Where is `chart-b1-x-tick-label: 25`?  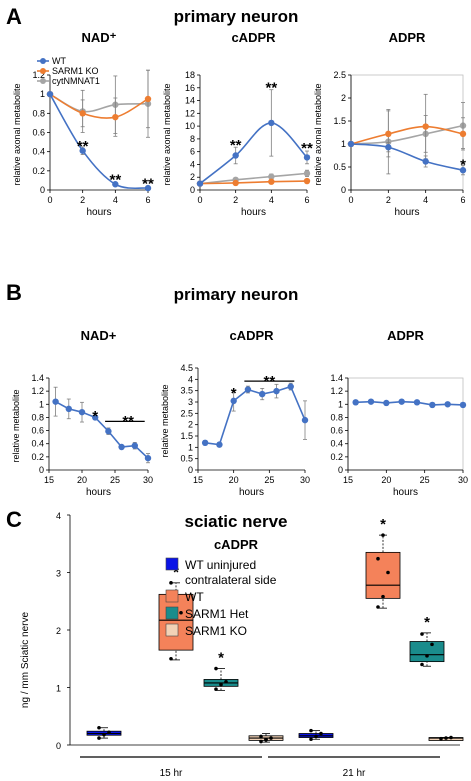 chart-b1-x-tick-label: 25 is located at coordinates (115, 480).